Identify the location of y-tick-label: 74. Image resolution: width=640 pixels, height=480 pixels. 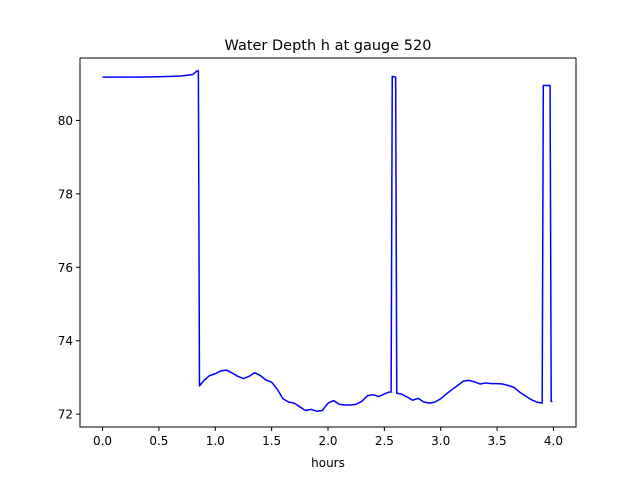
(65, 341).